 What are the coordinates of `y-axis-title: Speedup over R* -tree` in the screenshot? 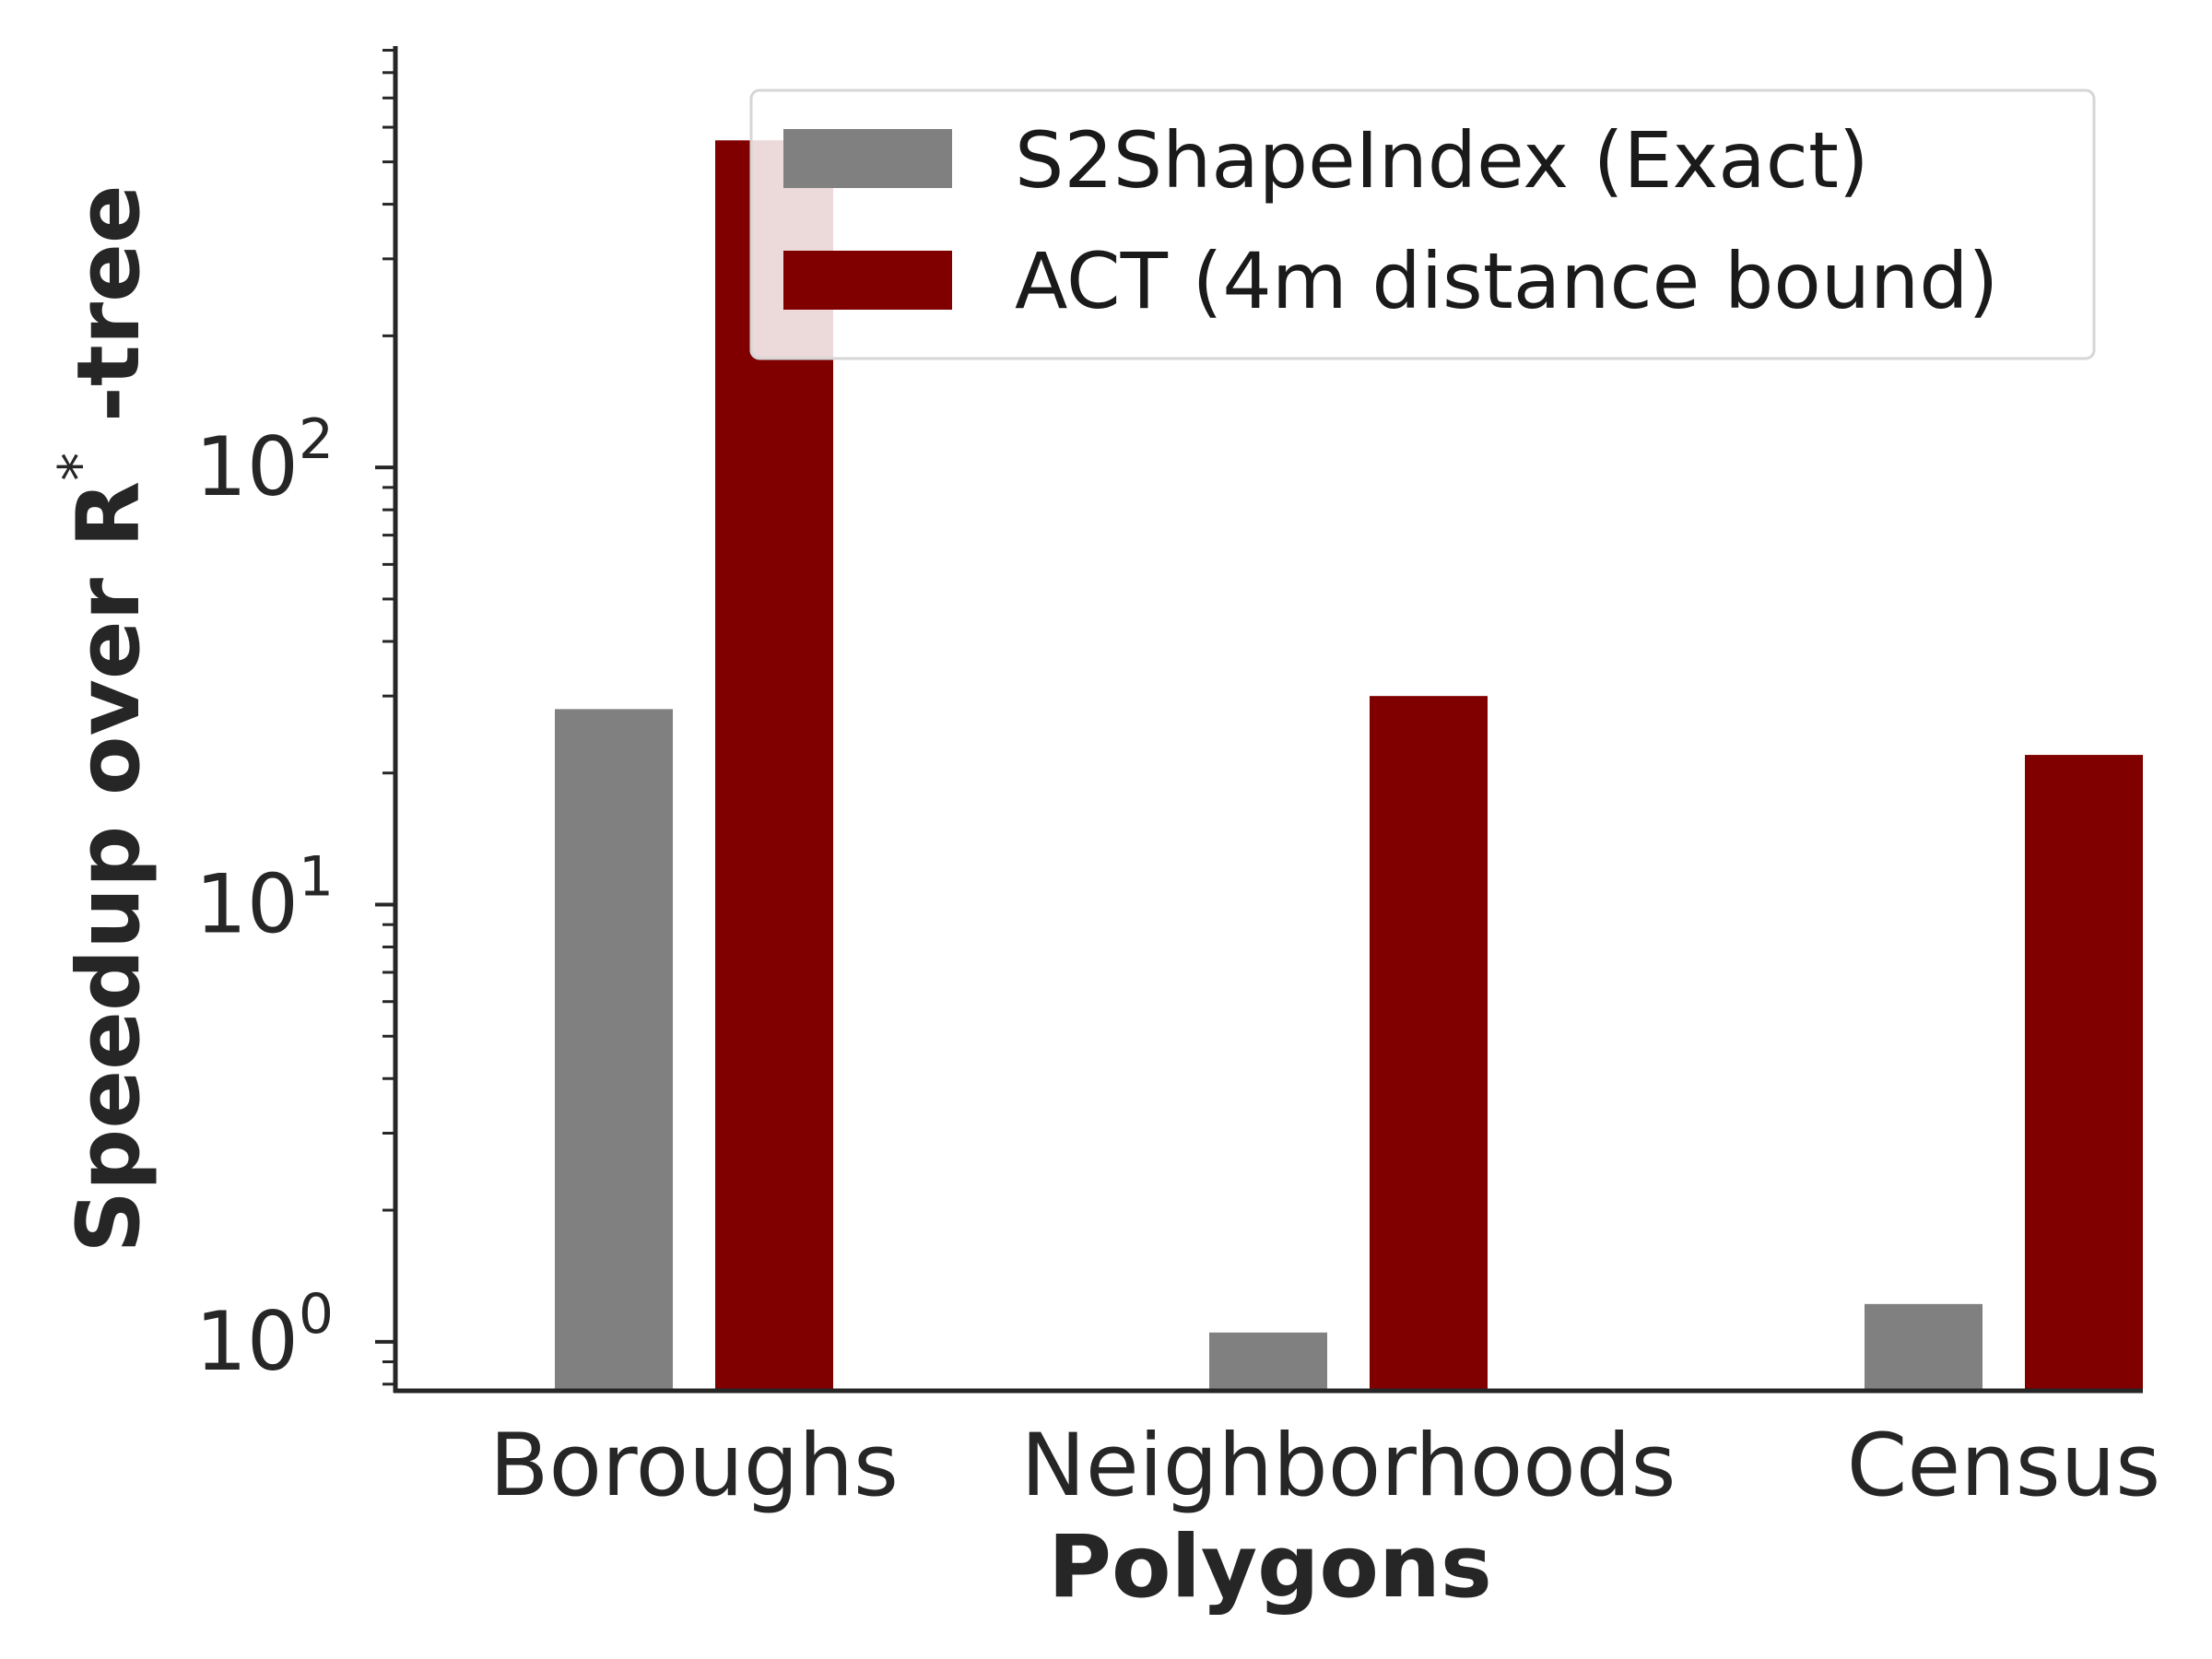 It's located at (102, 718).